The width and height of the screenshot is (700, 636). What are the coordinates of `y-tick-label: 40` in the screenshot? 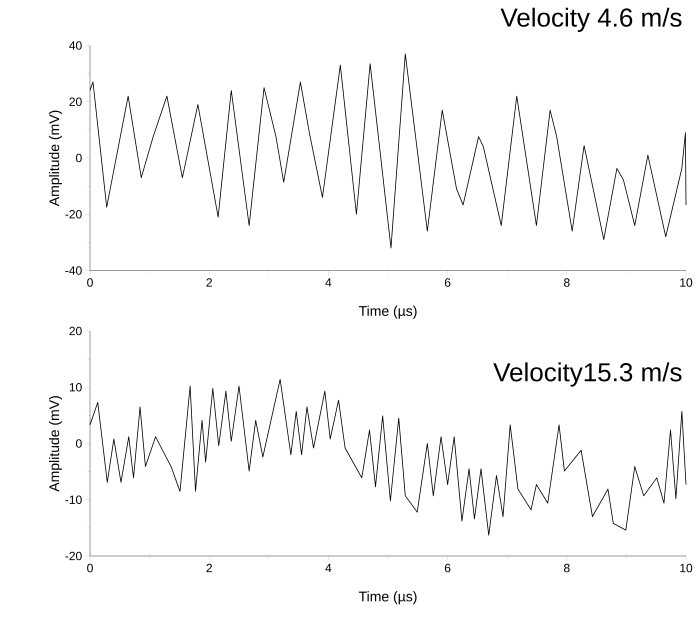 It's located at (75, 45).